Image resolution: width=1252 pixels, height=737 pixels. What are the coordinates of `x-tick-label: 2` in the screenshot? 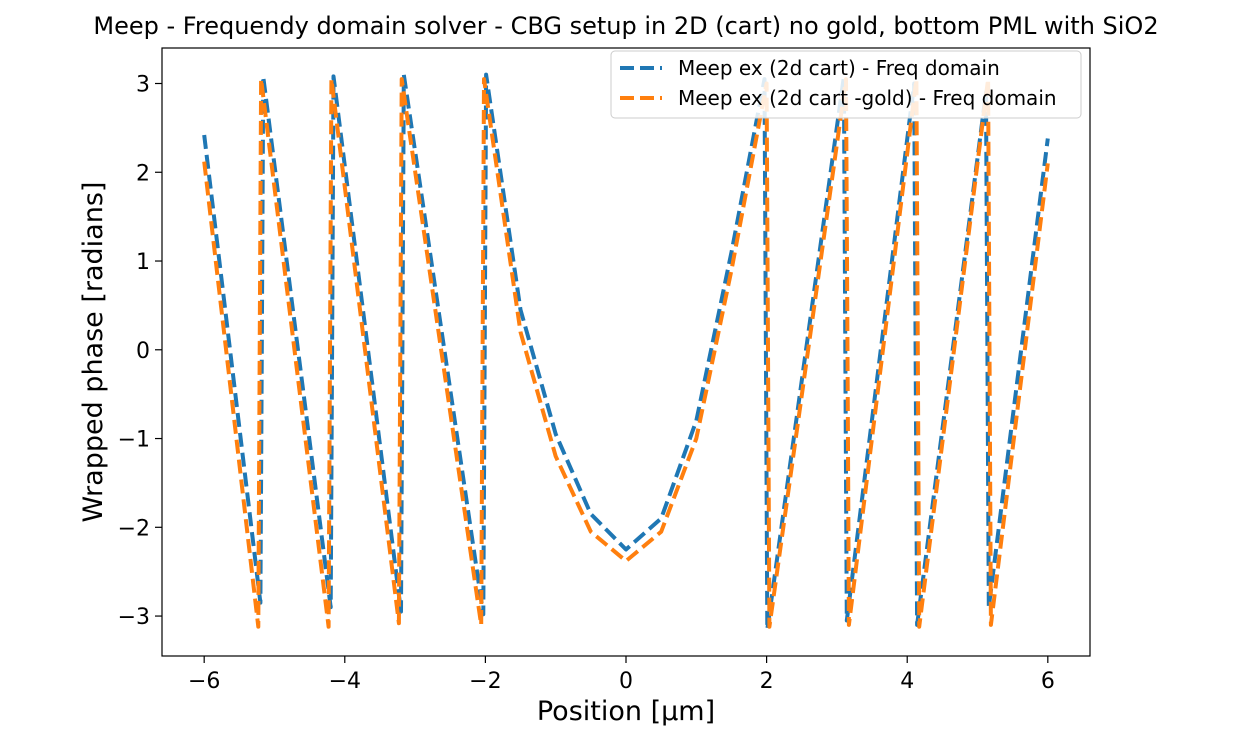 It's located at (767, 681).